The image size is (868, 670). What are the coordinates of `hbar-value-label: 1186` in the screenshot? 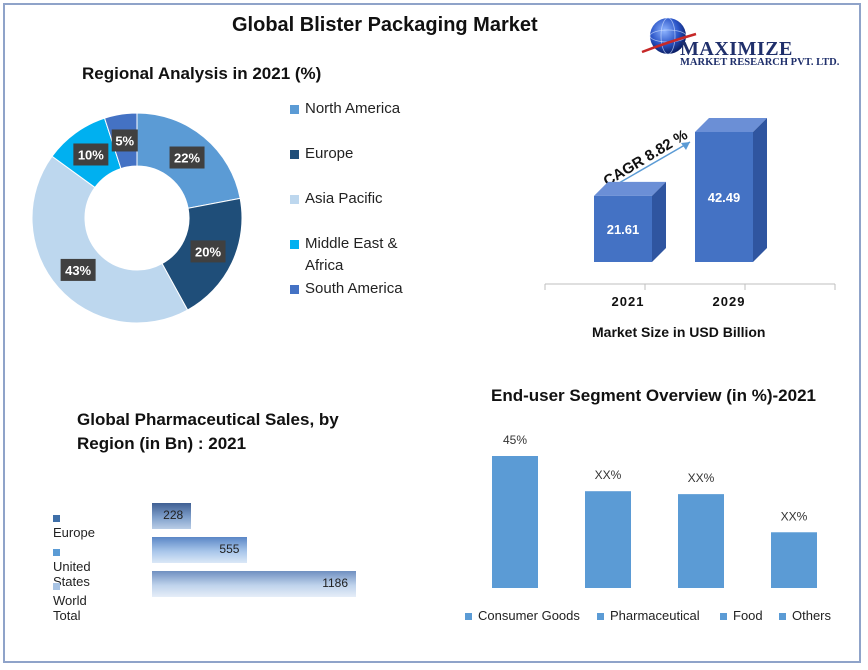 It's located at (335, 583).